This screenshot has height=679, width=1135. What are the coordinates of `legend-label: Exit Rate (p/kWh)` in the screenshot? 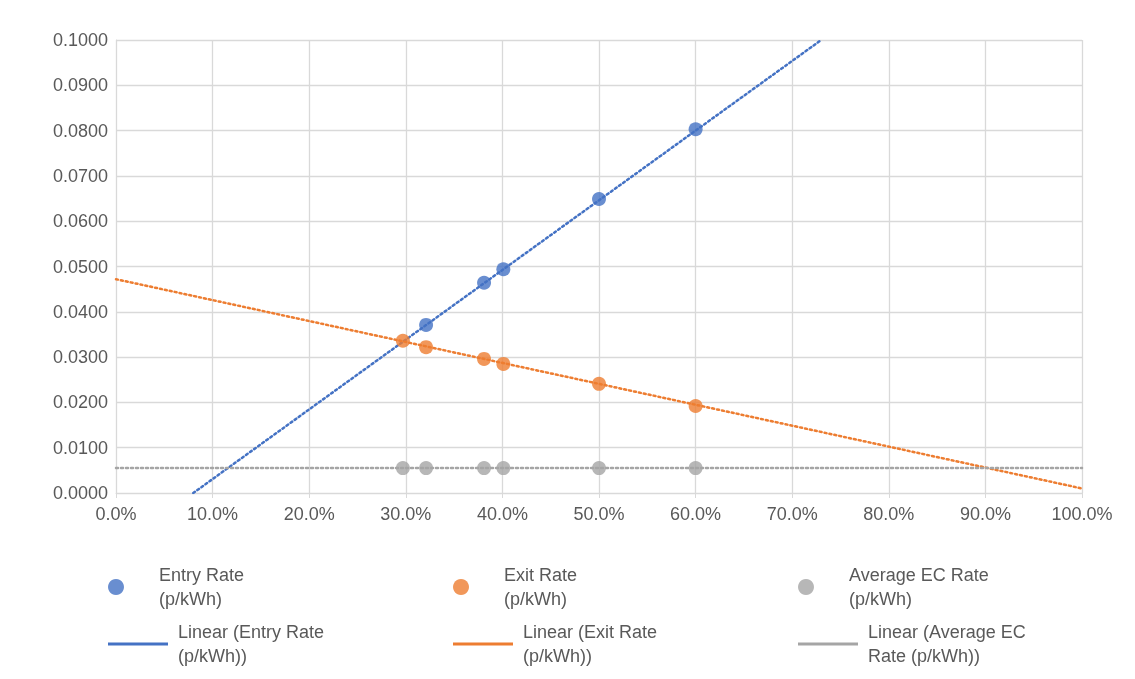 It's located at (541, 587).